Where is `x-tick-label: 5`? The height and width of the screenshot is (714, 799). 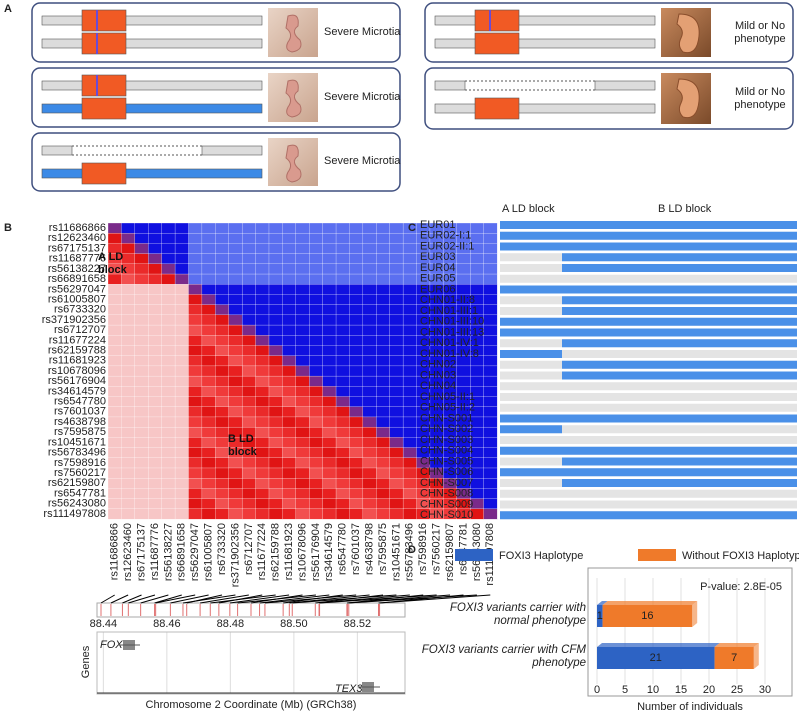 x-tick-label: 5 is located at coordinates (625, 690).